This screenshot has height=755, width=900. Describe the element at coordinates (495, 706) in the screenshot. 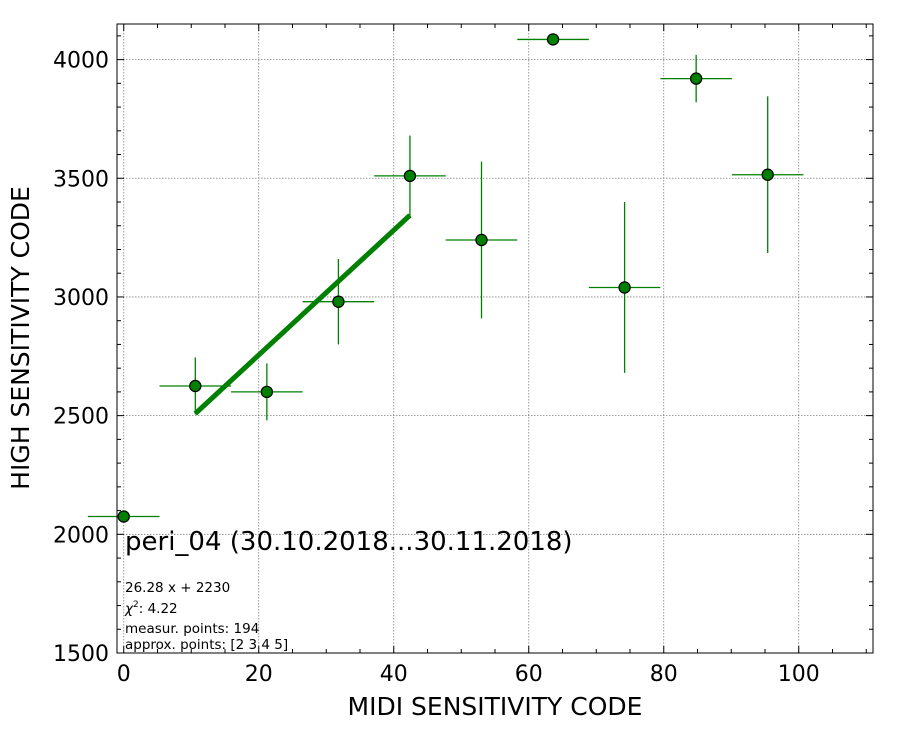

I see `x-axis-title: MIDI SENSITIVITY CODE` at that location.